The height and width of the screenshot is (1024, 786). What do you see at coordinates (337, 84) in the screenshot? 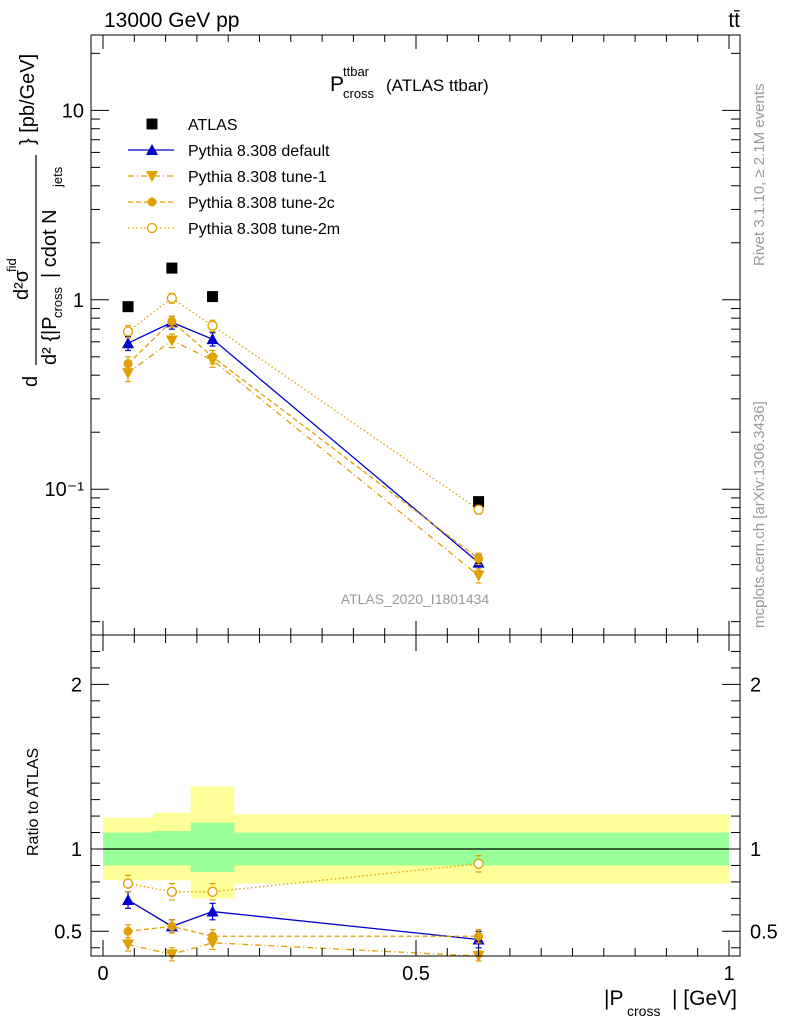
I see `title-main-letter: P` at bounding box center [337, 84].